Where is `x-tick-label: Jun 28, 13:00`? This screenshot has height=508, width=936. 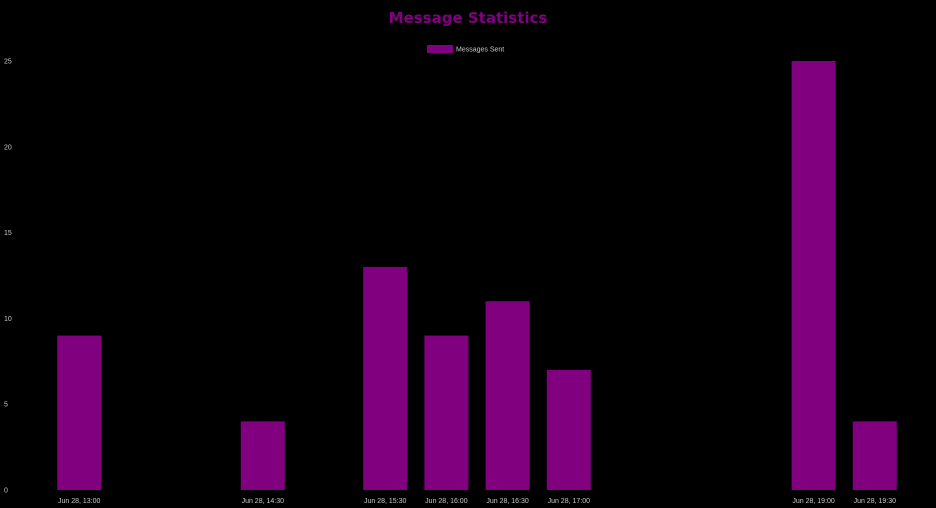
x-tick-label: Jun 28, 13:00 is located at coordinates (79, 501).